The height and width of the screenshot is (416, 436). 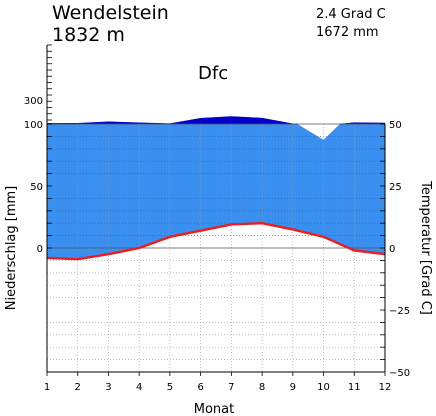 I want to click on x-tick-label: 8, so click(x=262, y=387).